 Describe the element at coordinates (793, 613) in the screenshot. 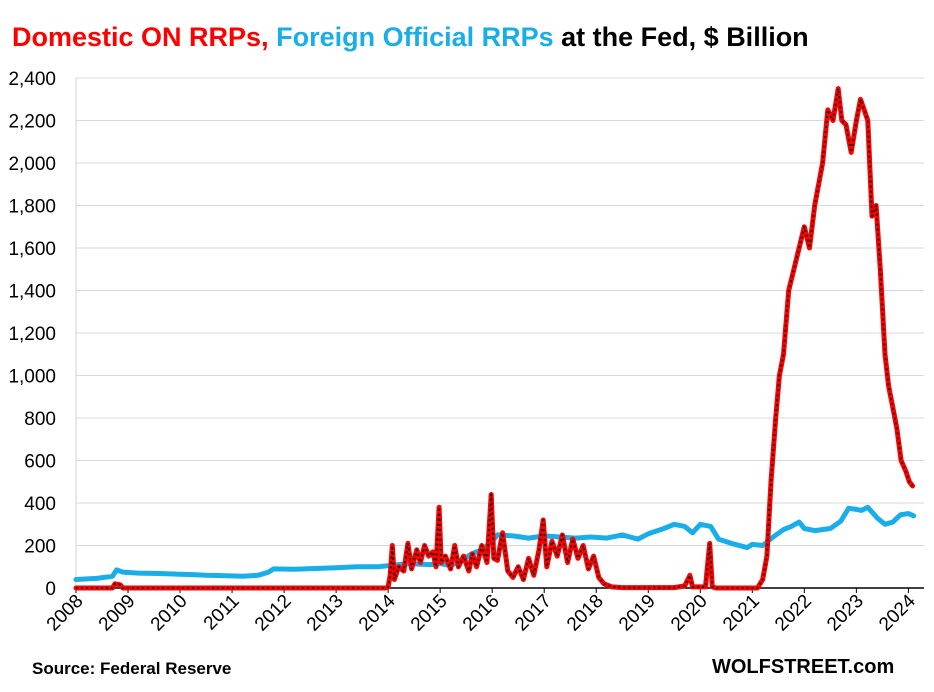

I see `x-tick-label: 2022` at that location.